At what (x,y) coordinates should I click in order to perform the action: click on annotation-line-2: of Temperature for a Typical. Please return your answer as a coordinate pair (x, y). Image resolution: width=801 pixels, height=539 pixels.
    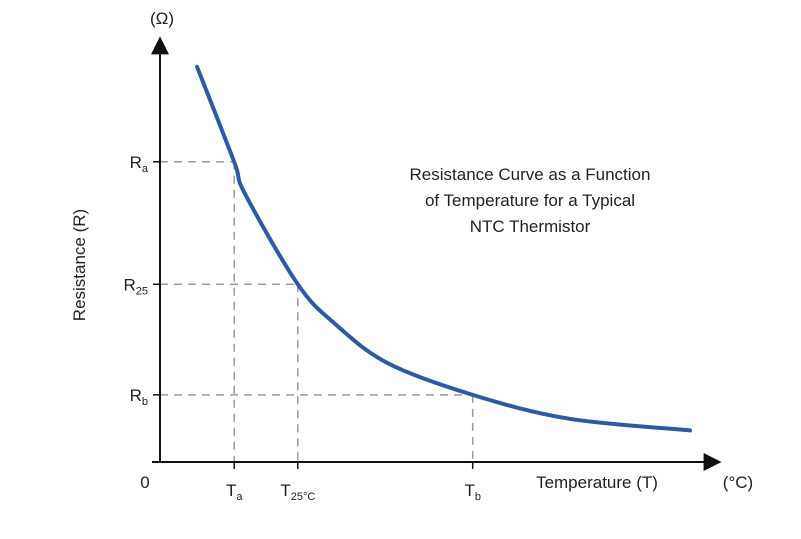
    Looking at the image, I should click on (530, 200).